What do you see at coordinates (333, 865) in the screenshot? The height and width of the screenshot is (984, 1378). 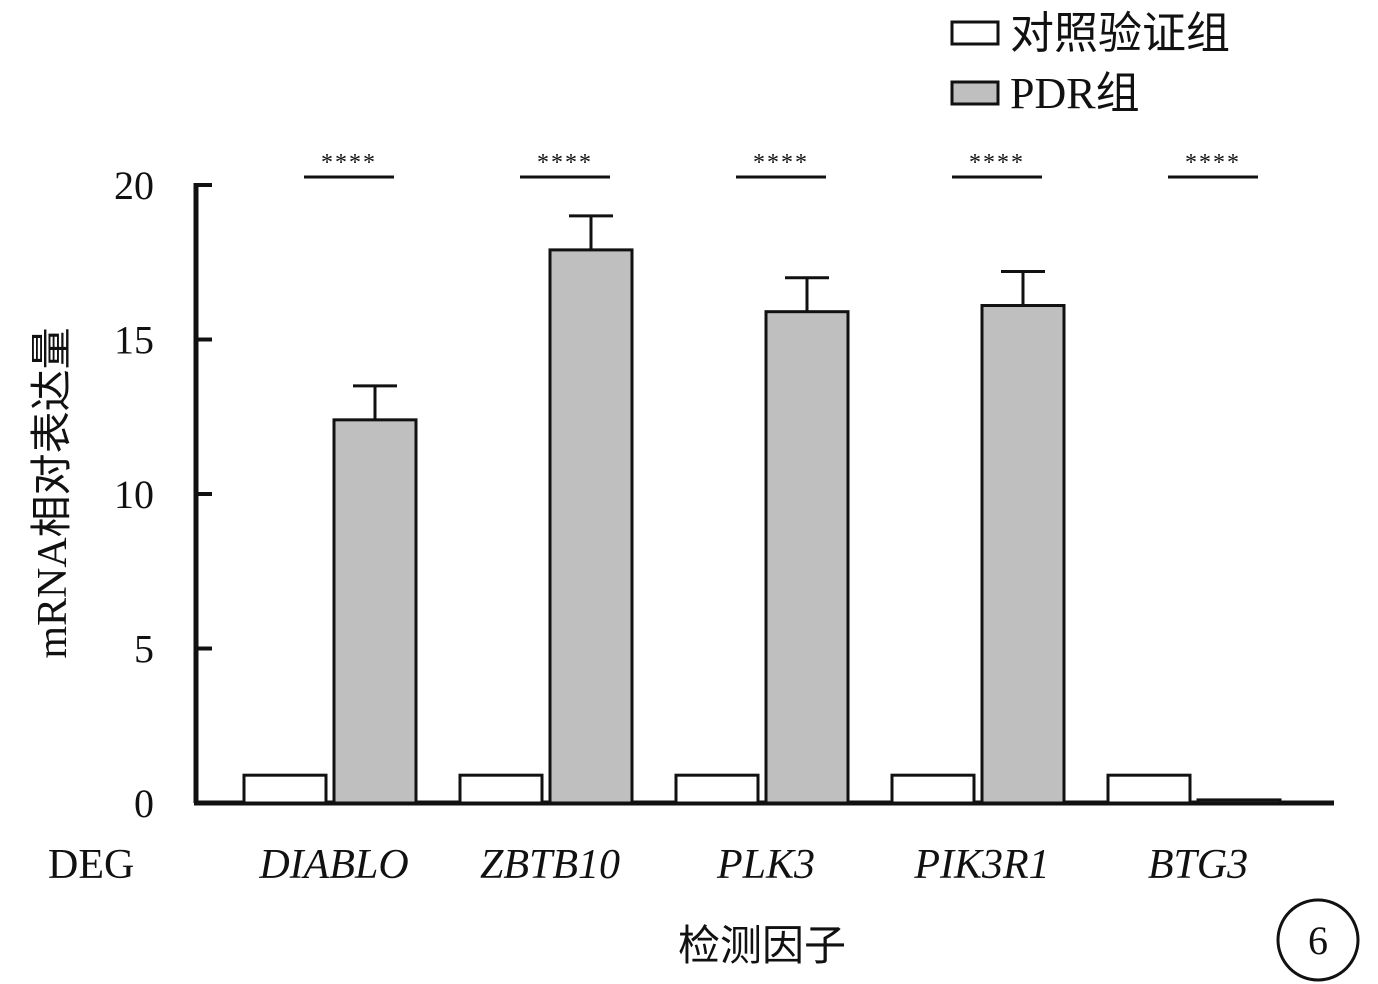 I see `category-label: DIABLO` at bounding box center [333, 865].